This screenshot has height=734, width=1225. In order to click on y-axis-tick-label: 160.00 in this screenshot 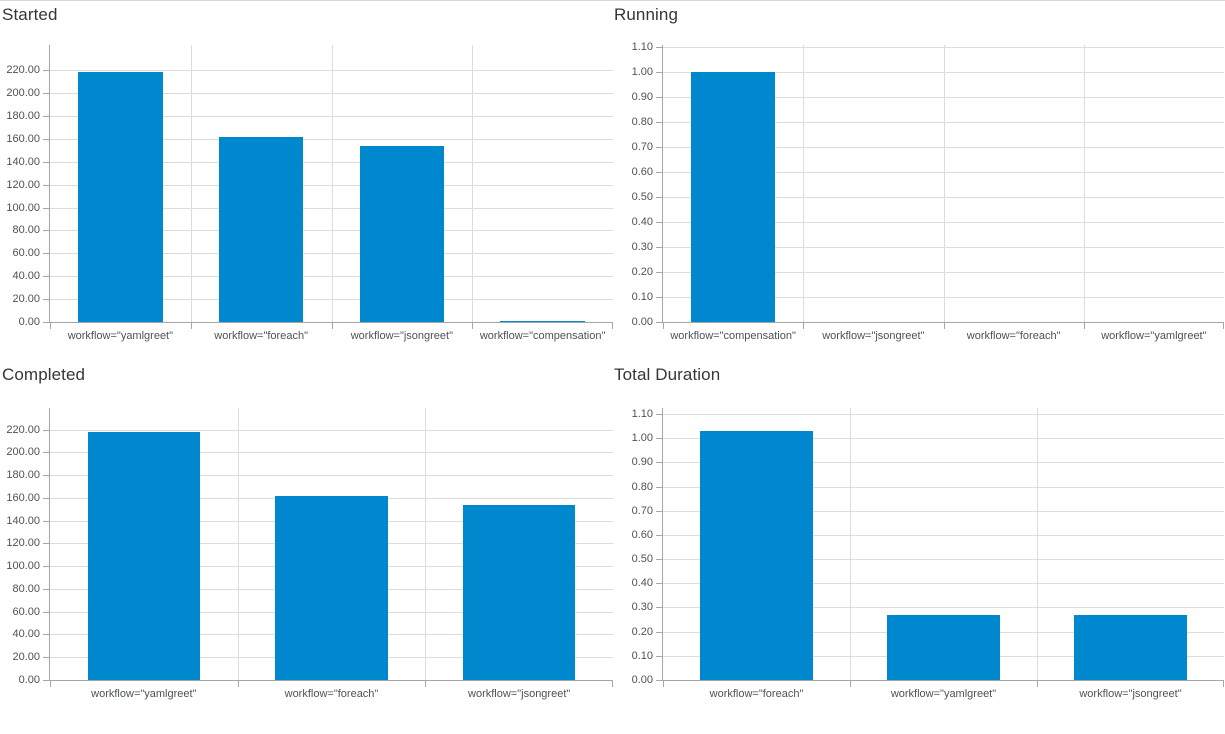, I will do `click(23, 497)`.